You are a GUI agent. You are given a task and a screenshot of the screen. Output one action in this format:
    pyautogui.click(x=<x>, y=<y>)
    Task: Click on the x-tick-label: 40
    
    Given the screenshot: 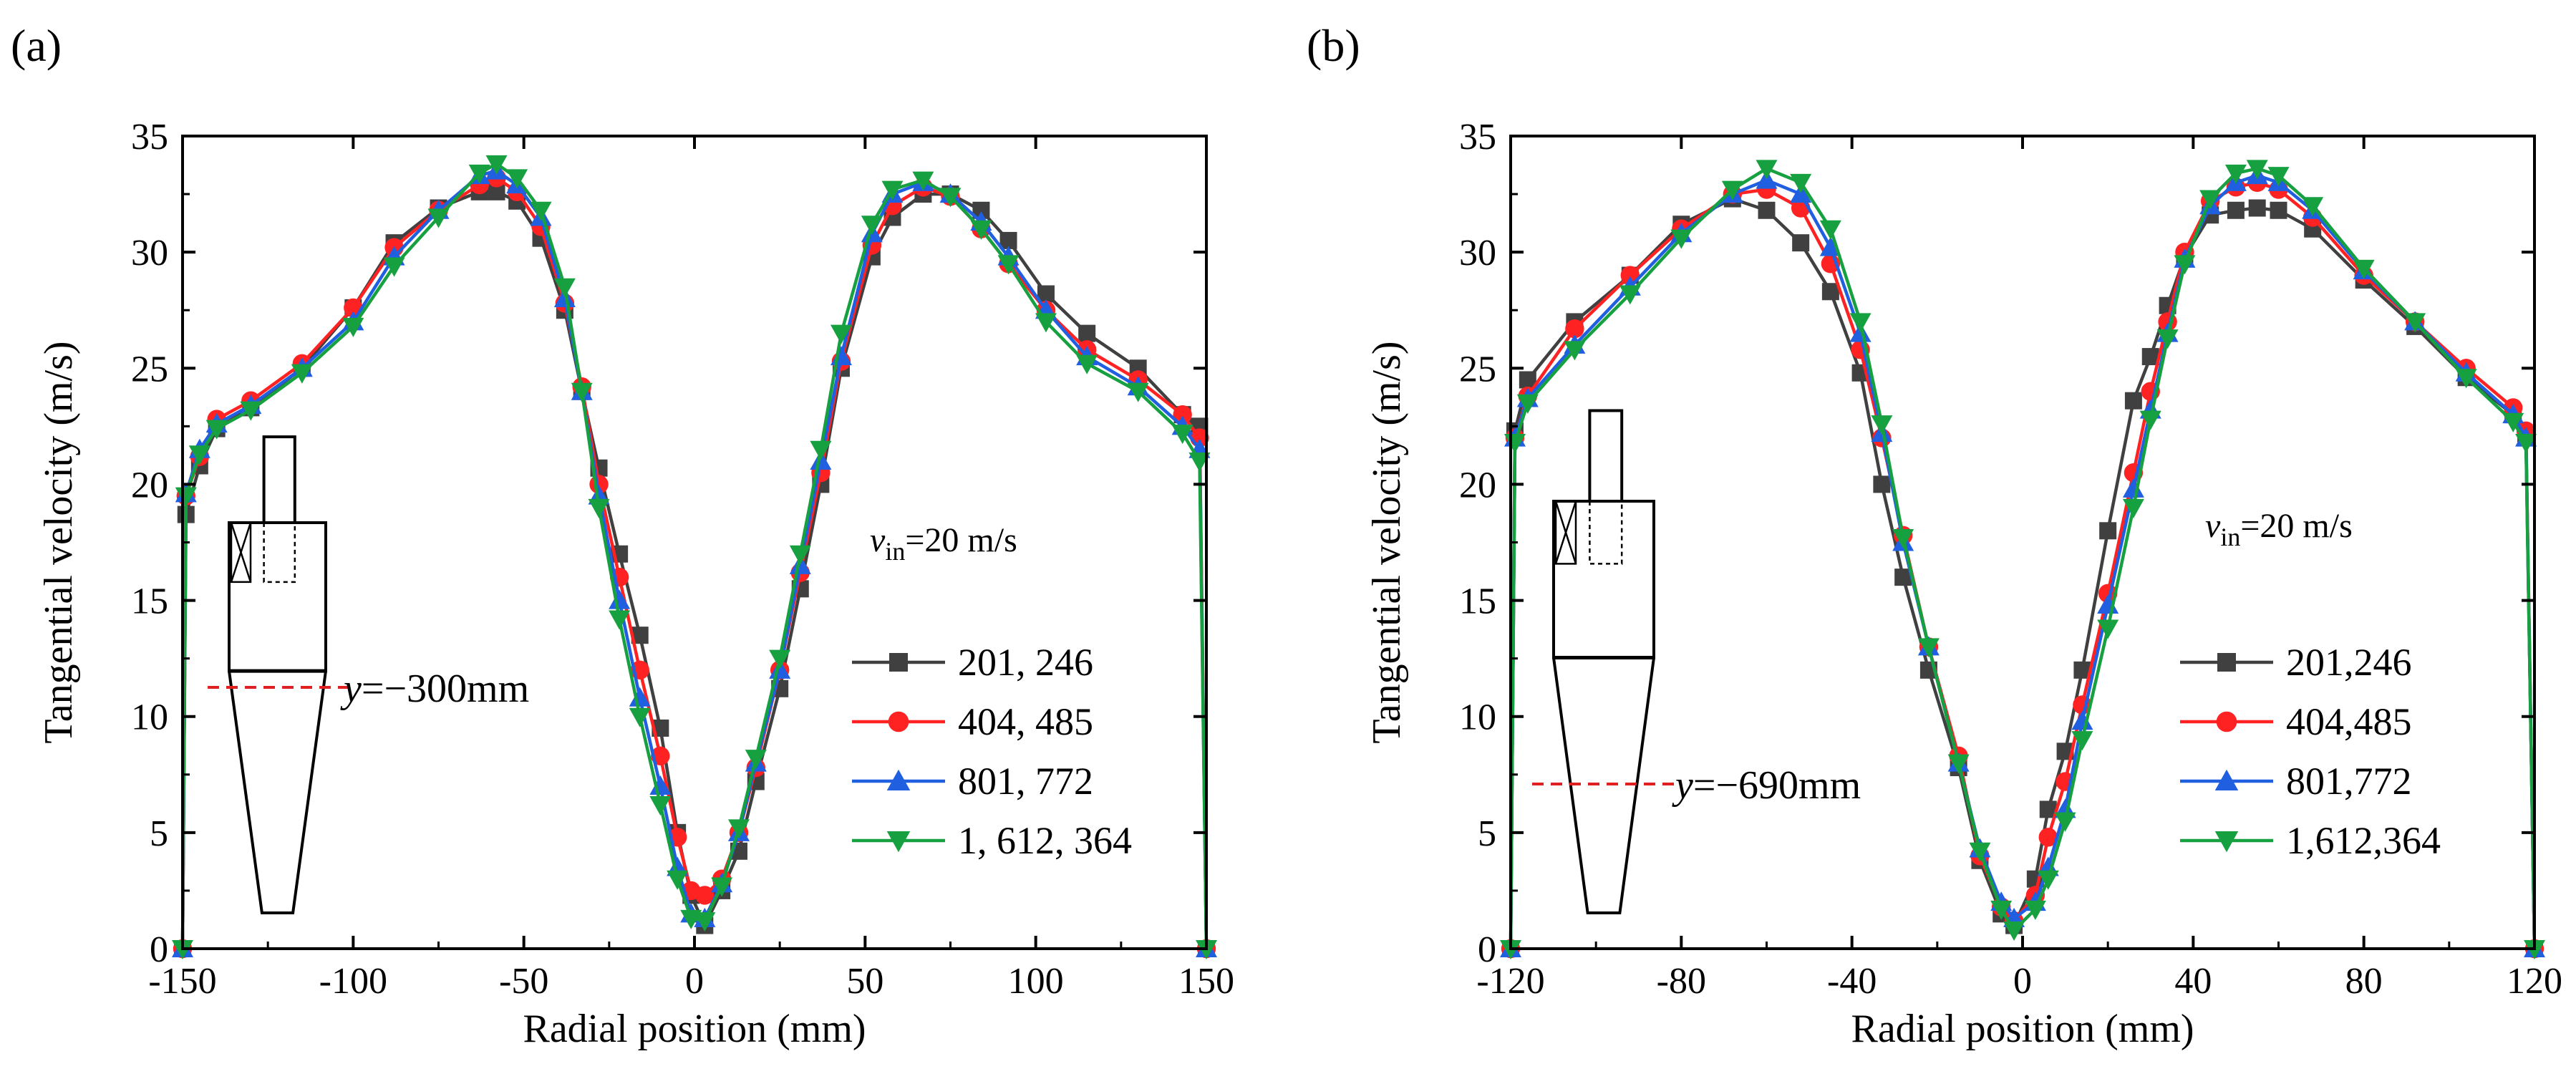 What is the action you would take?
    pyautogui.click(x=2193, y=981)
    